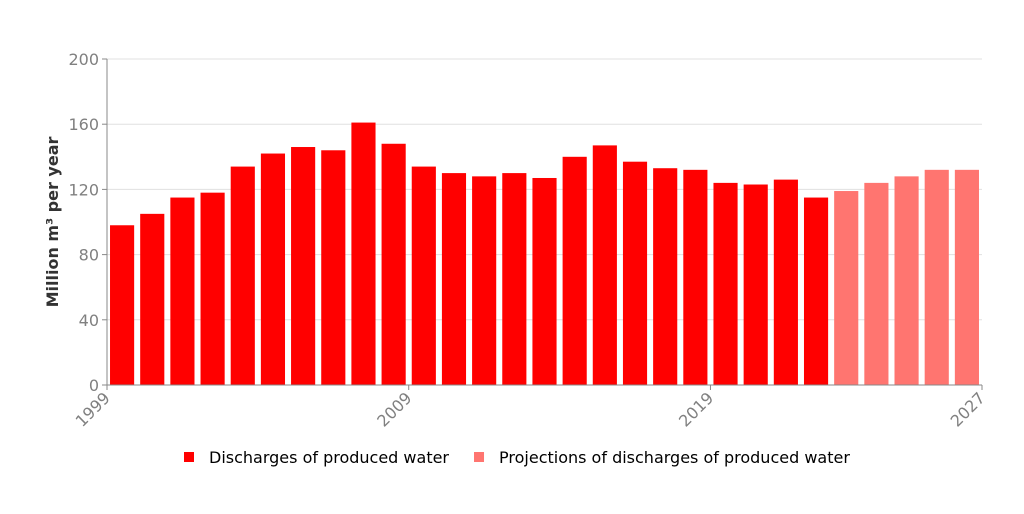 The image size is (1024, 514). Describe the element at coordinates (93, 409) in the screenshot. I see `x-tick-label: 1999` at that location.